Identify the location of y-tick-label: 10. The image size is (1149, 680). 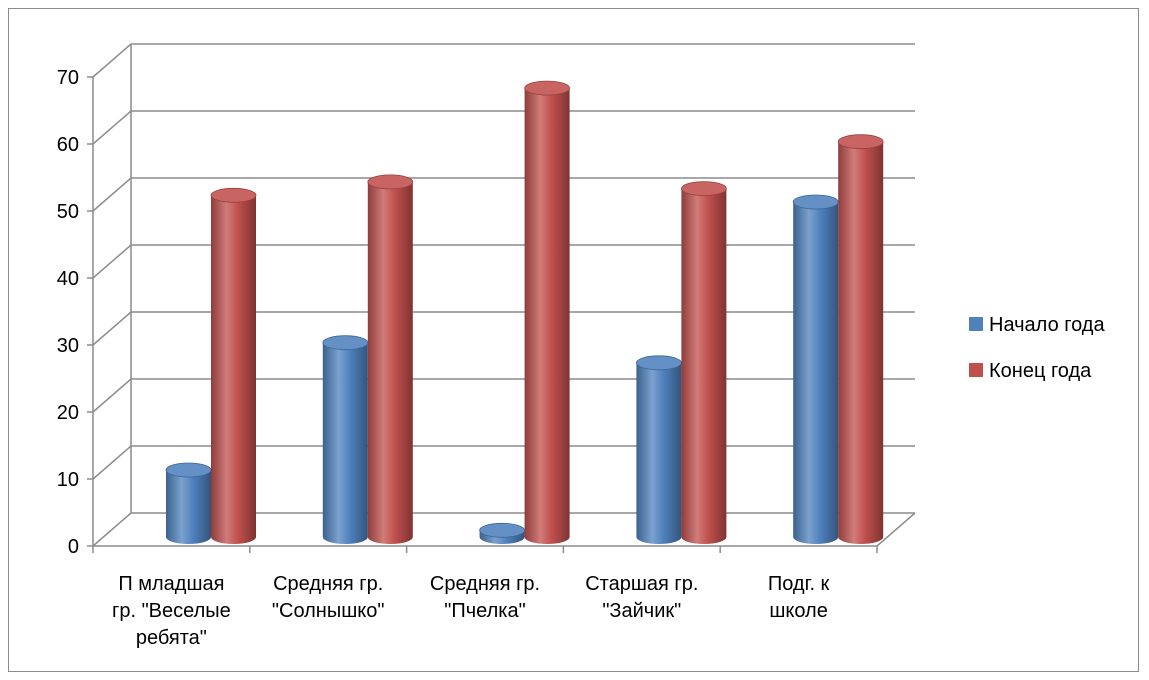
(68, 480).